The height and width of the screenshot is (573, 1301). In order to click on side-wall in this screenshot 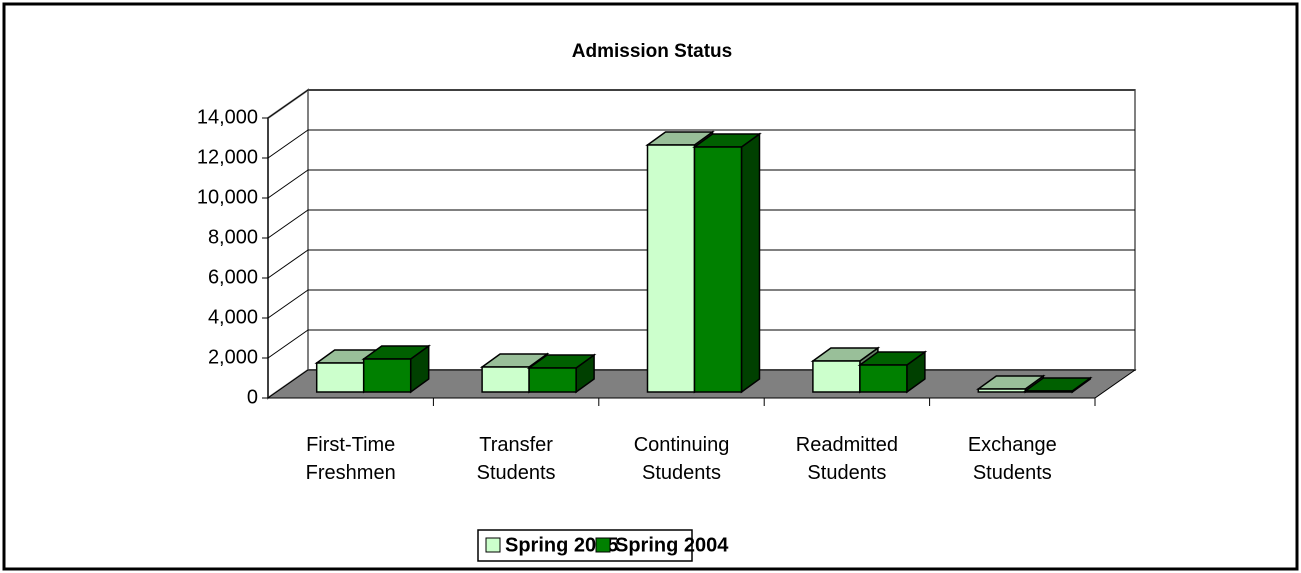, I will do `click(288, 244)`.